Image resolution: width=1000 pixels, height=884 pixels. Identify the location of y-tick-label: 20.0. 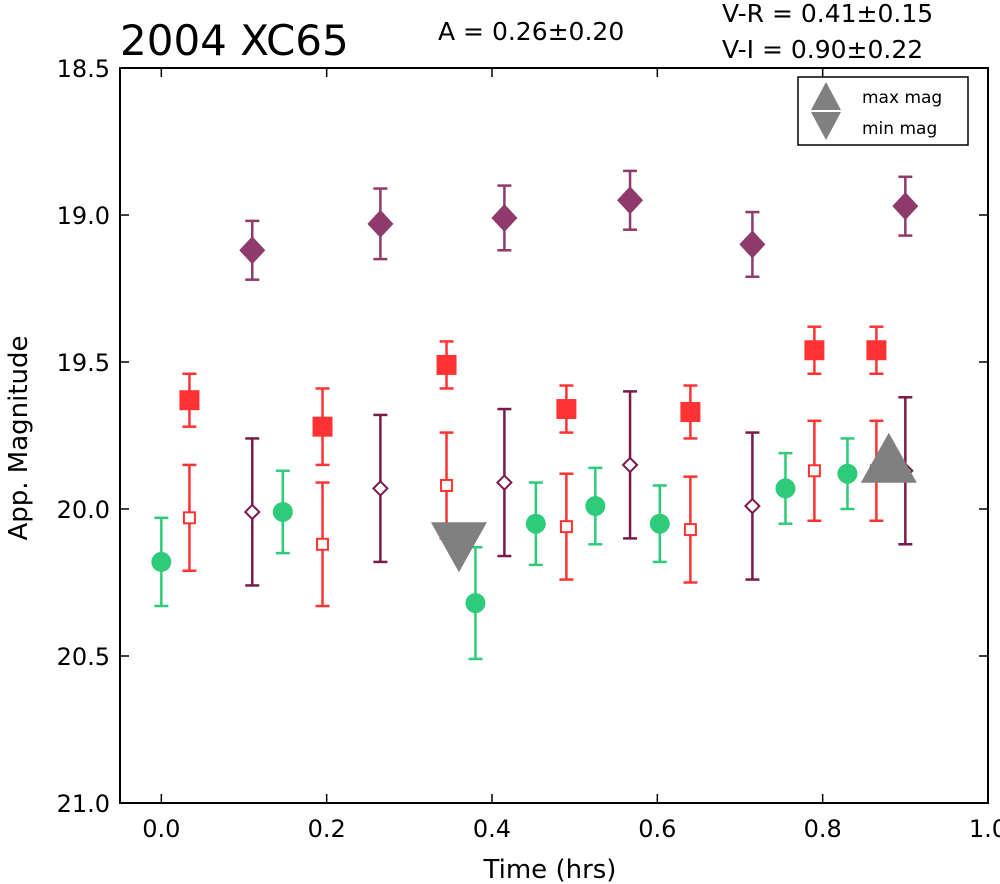
(83, 510).